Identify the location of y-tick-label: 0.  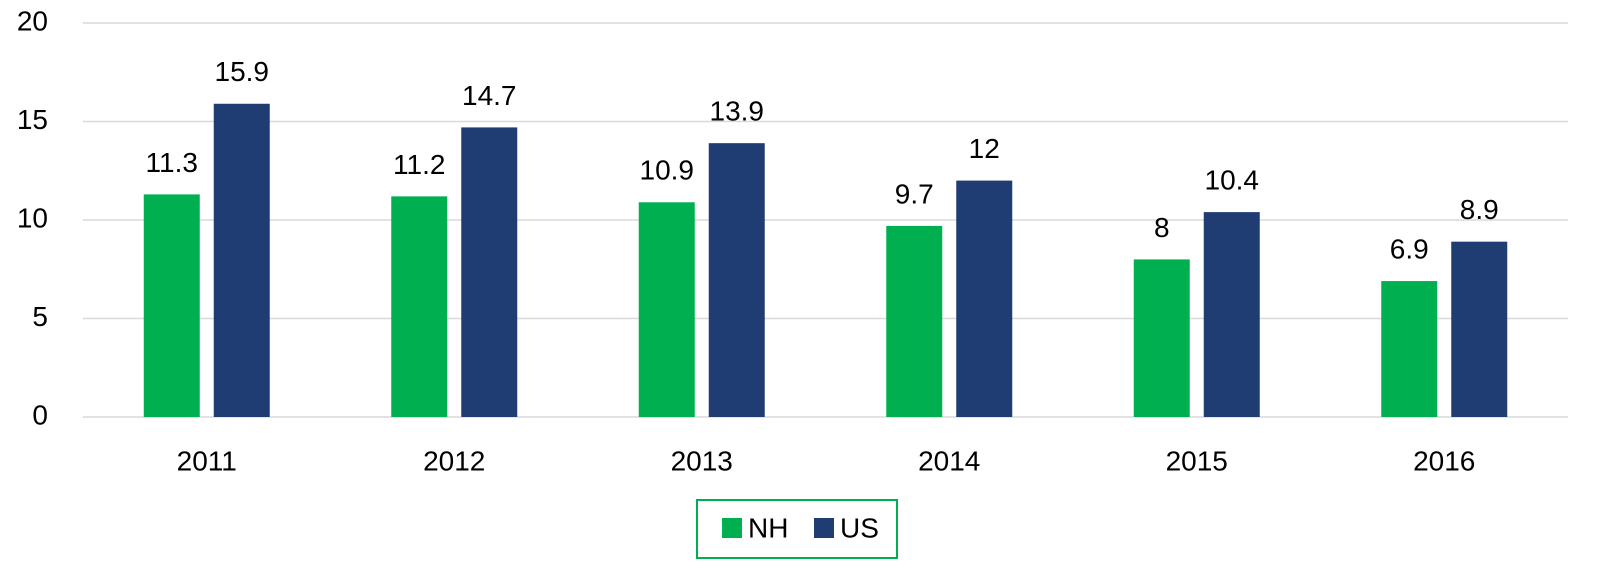
(40, 414).